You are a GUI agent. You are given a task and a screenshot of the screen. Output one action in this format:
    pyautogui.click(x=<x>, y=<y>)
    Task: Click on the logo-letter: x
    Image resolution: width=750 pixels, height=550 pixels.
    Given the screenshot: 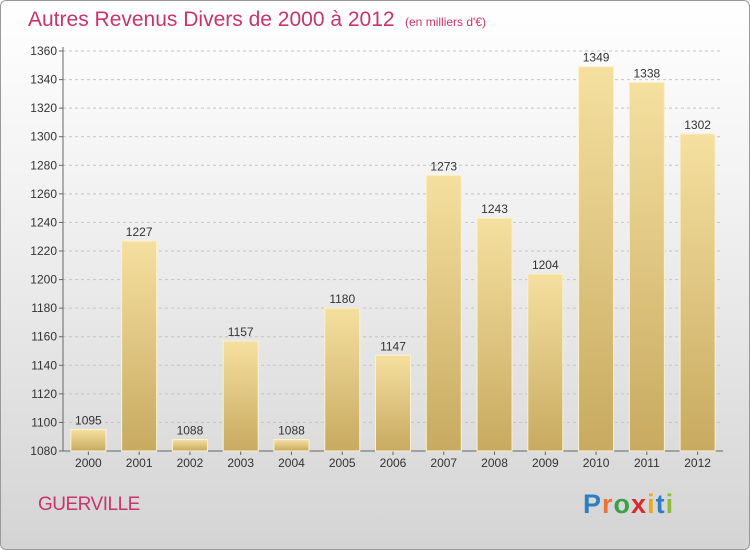 What is the action you would take?
    pyautogui.click(x=639, y=504)
    